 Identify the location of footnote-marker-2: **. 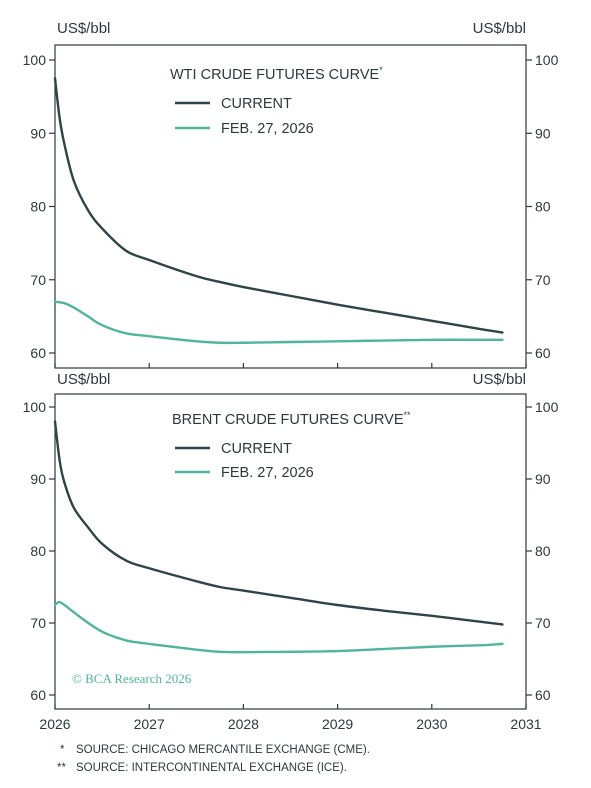
(61, 768).